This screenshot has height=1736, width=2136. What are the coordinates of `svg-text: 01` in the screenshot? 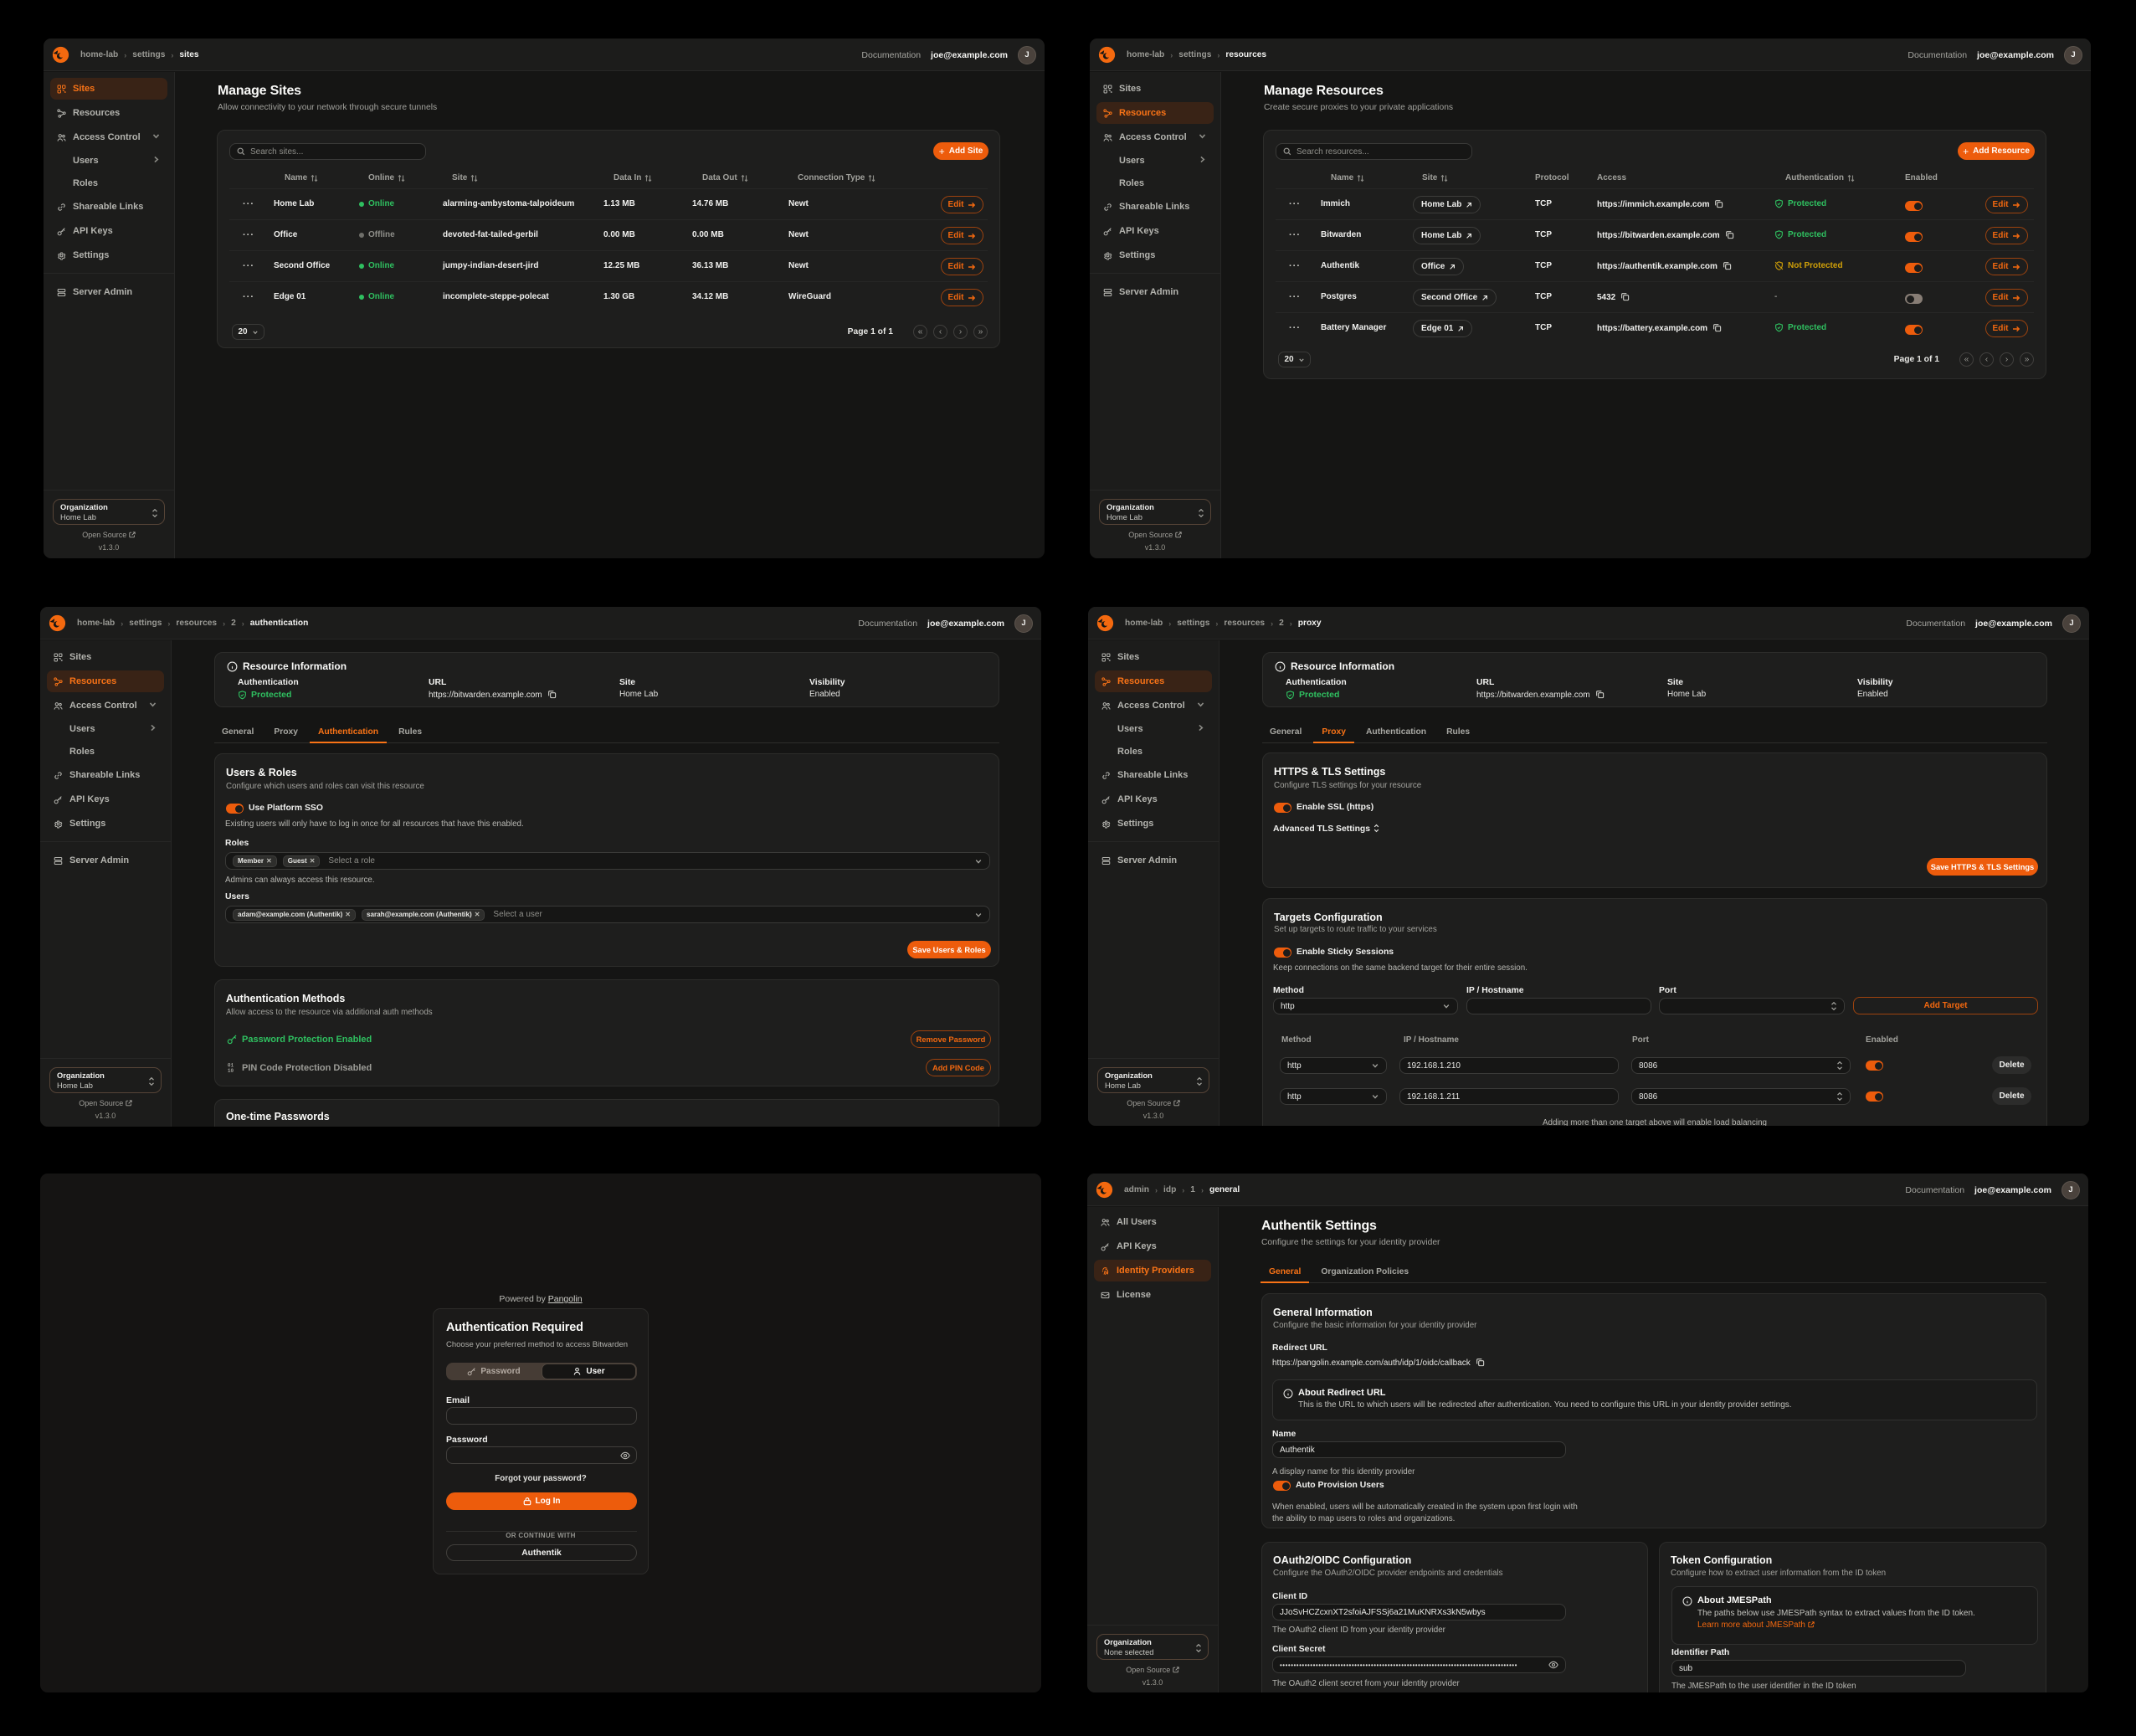 It's located at (231, 1066).